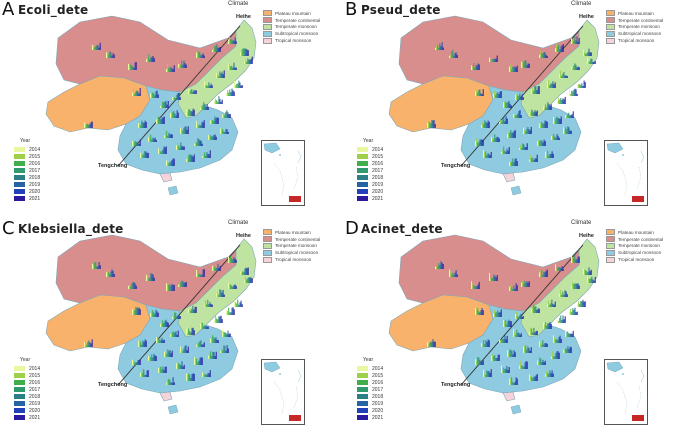 Image resolution: width=685 pixels, height=437 pixels. I want to click on climate-legend-item: Tropical monsoon, so click(634, 40).